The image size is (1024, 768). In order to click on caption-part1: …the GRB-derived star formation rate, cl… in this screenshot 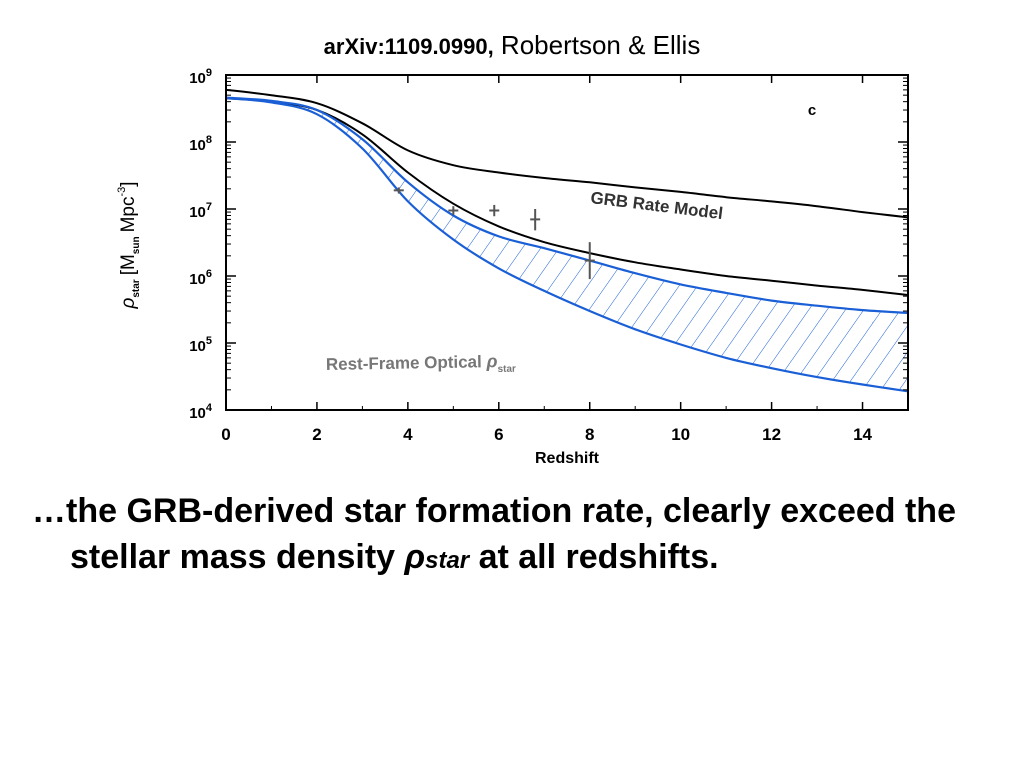, I will do `click(494, 534)`.